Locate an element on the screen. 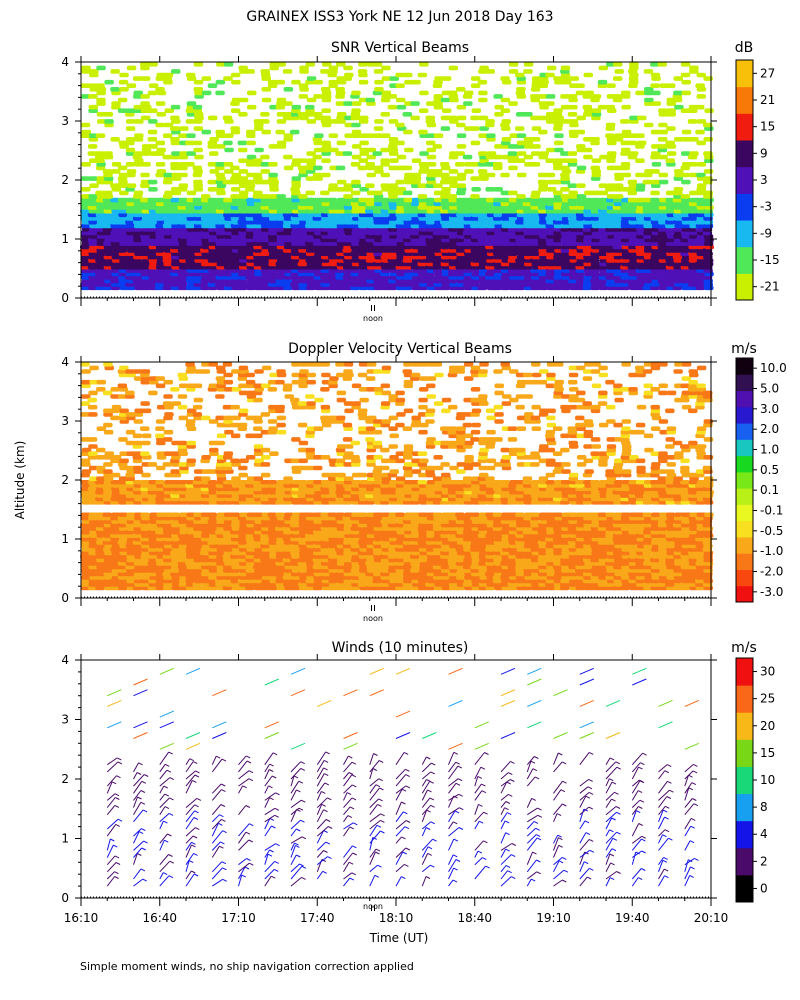  colorbar-segment is located at coordinates (744, 154).